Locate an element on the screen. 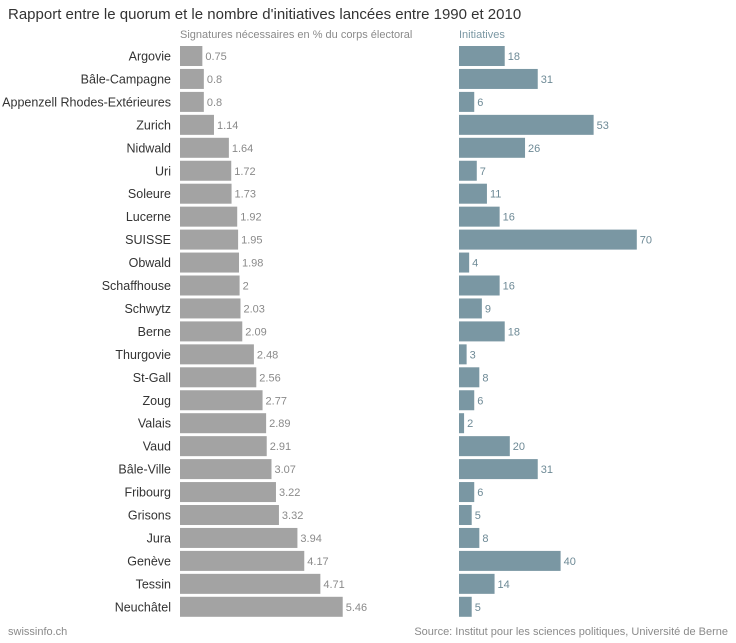  initiatives-value-soleure: 11 is located at coordinates (495, 195).